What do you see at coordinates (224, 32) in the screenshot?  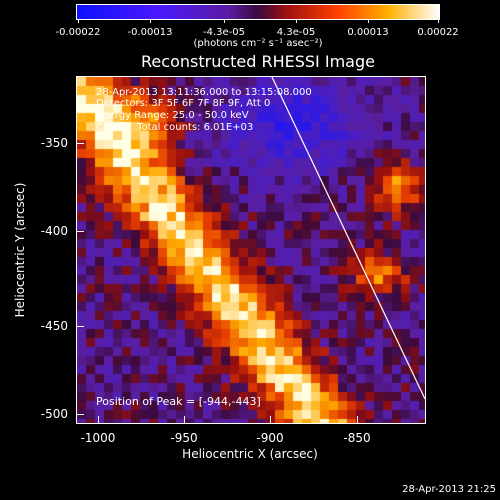 I see `colorbar-tick-label: -4.3e-05` at bounding box center [224, 32].